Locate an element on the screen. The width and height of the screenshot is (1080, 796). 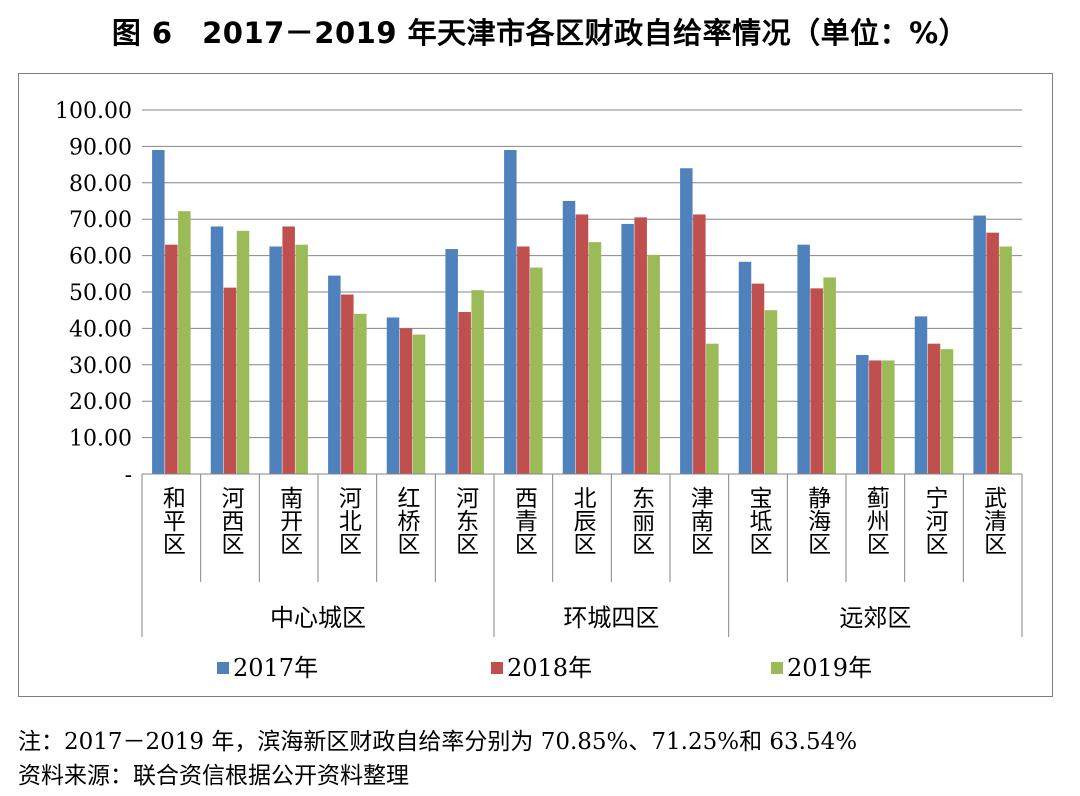
bar-2018年-静海区 is located at coordinates (816, 381).